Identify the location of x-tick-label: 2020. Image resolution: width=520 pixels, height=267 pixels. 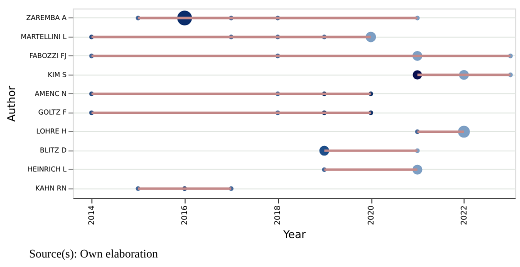
(371, 215).